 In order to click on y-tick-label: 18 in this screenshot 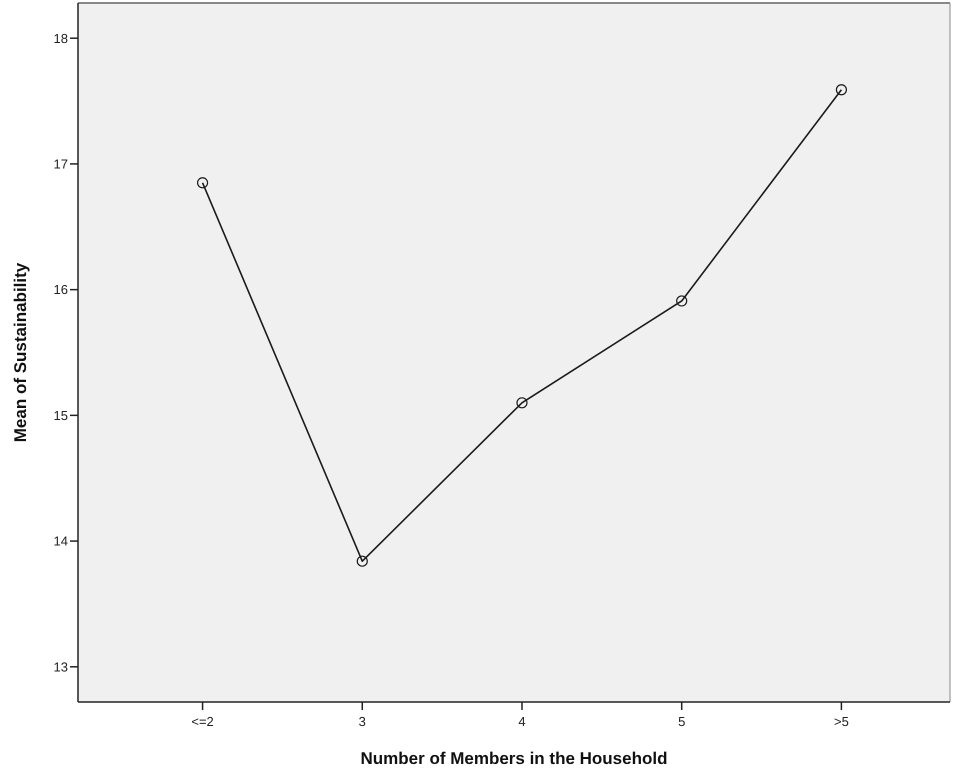, I will do `click(61, 38)`.